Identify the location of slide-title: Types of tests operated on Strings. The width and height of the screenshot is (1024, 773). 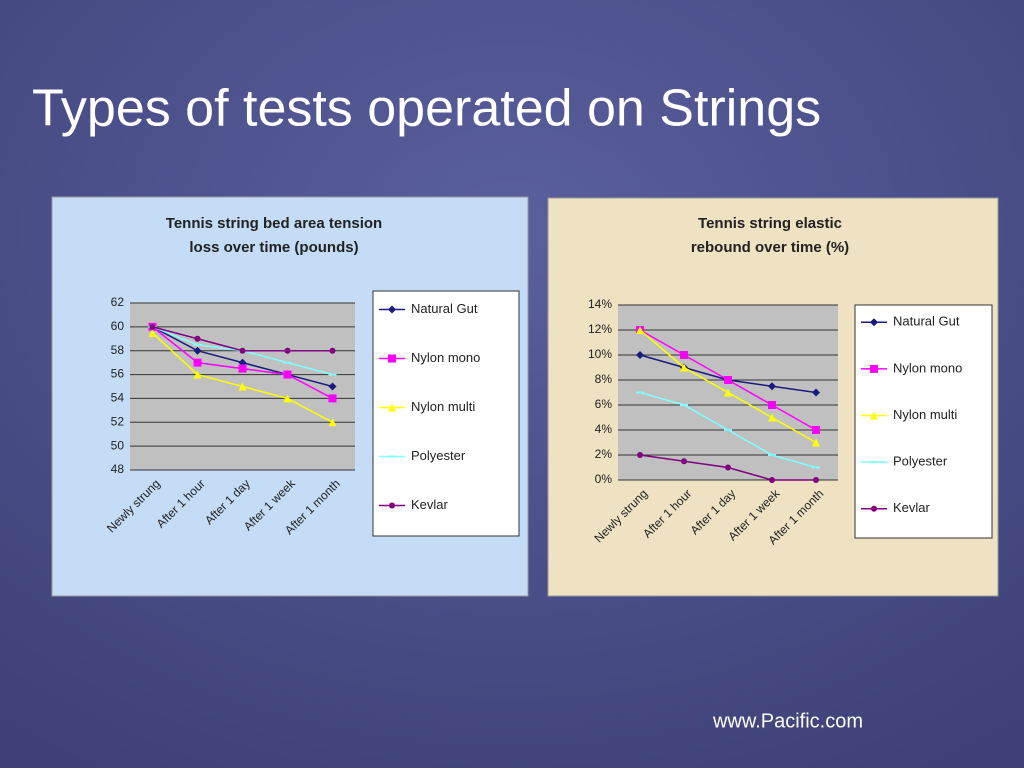
(426, 109).